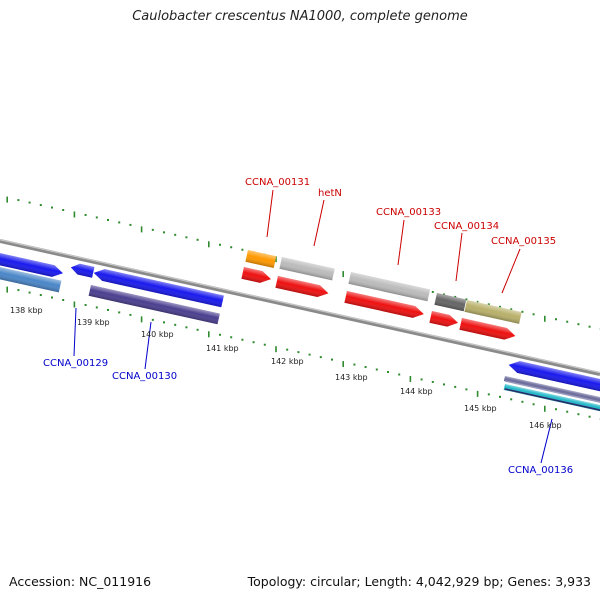 This screenshot has height=600, width=600. Describe the element at coordinates (351, 377) in the screenshot. I see `scale-label: 143 kbp` at that location.